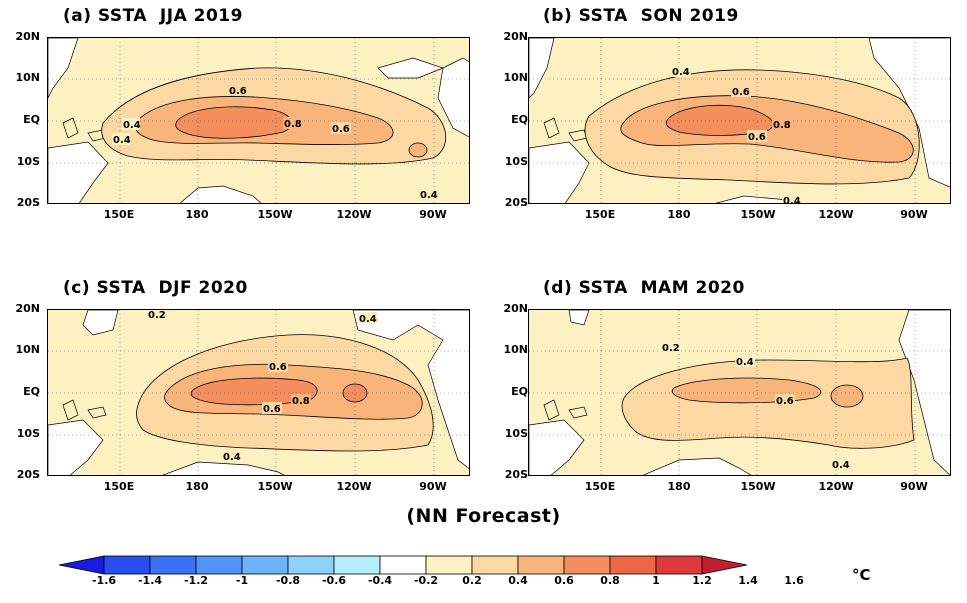  What do you see at coordinates (242, 580) in the screenshot?
I see `colorbar-label: -1` at bounding box center [242, 580].